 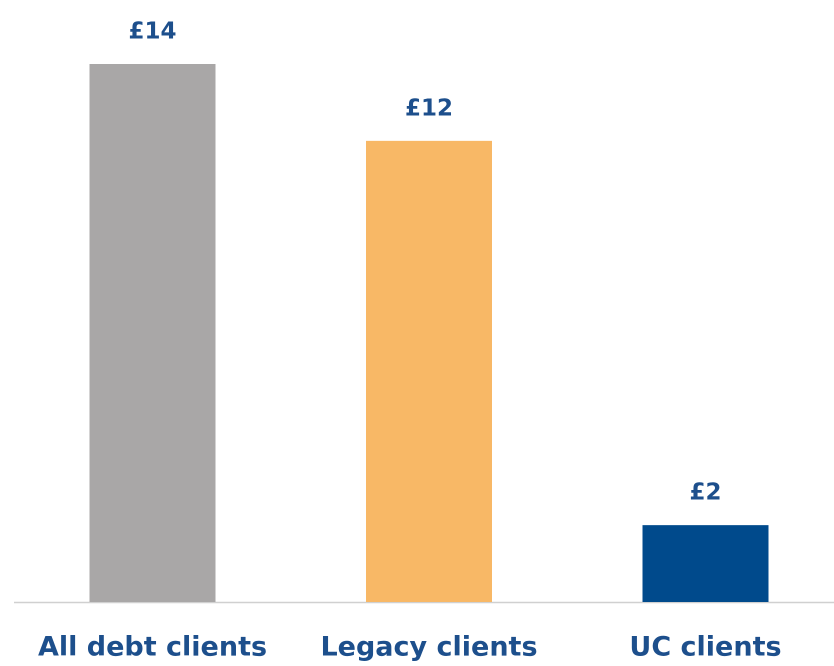 What do you see at coordinates (429, 108) in the screenshot?
I see `value-label: £12` at bounding box center [429, 108].